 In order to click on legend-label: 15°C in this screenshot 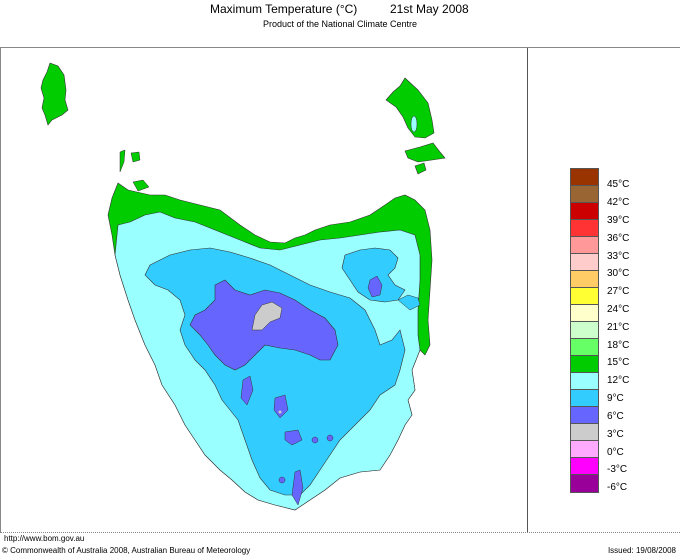, I will do `click(618, 362)`.